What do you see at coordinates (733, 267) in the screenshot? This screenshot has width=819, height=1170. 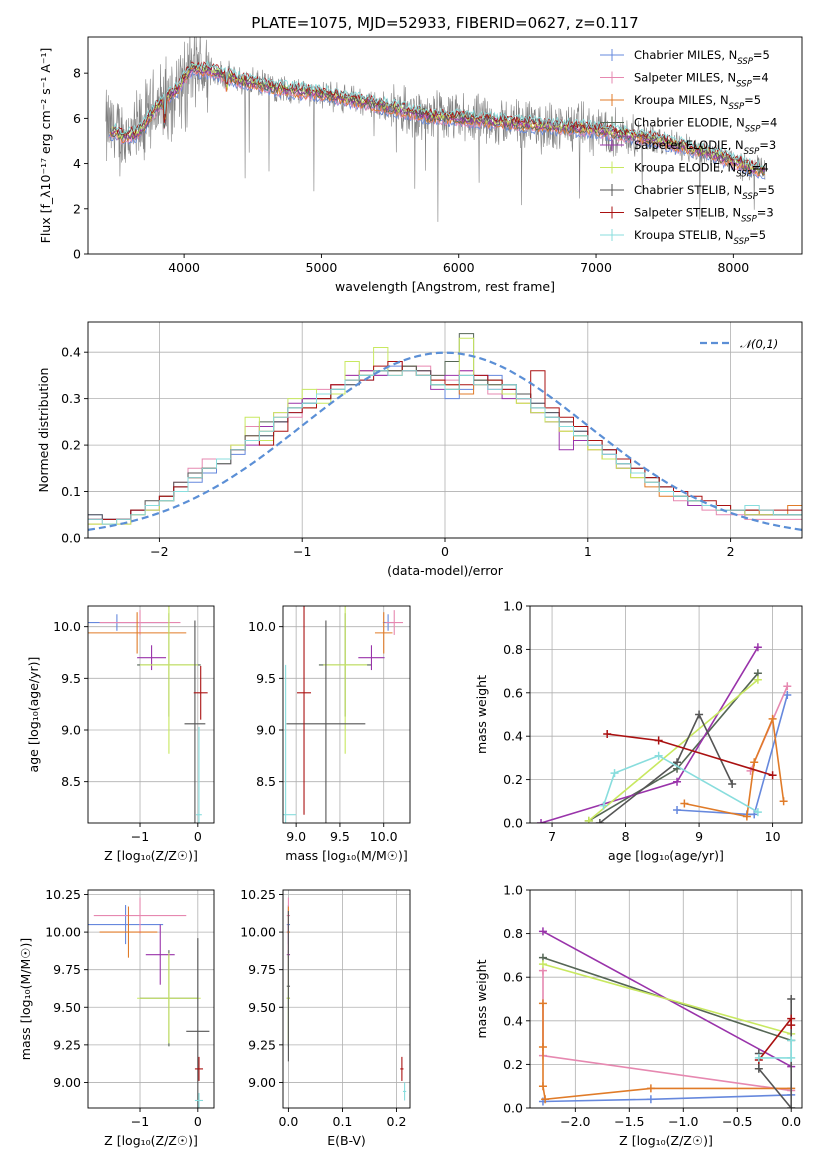 I see `x-tick-label: 8000` at bounding box center [733, 267].